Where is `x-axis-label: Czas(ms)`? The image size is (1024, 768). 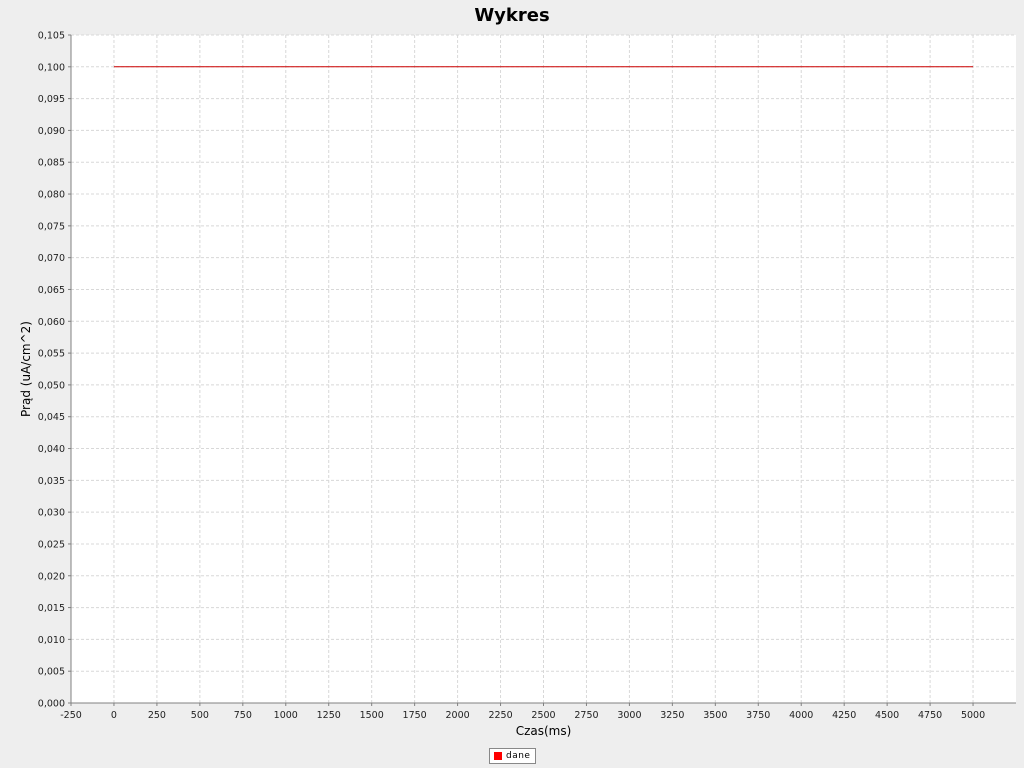
x-axis-label: Czas(ms) is located at coordinates (544, 731).